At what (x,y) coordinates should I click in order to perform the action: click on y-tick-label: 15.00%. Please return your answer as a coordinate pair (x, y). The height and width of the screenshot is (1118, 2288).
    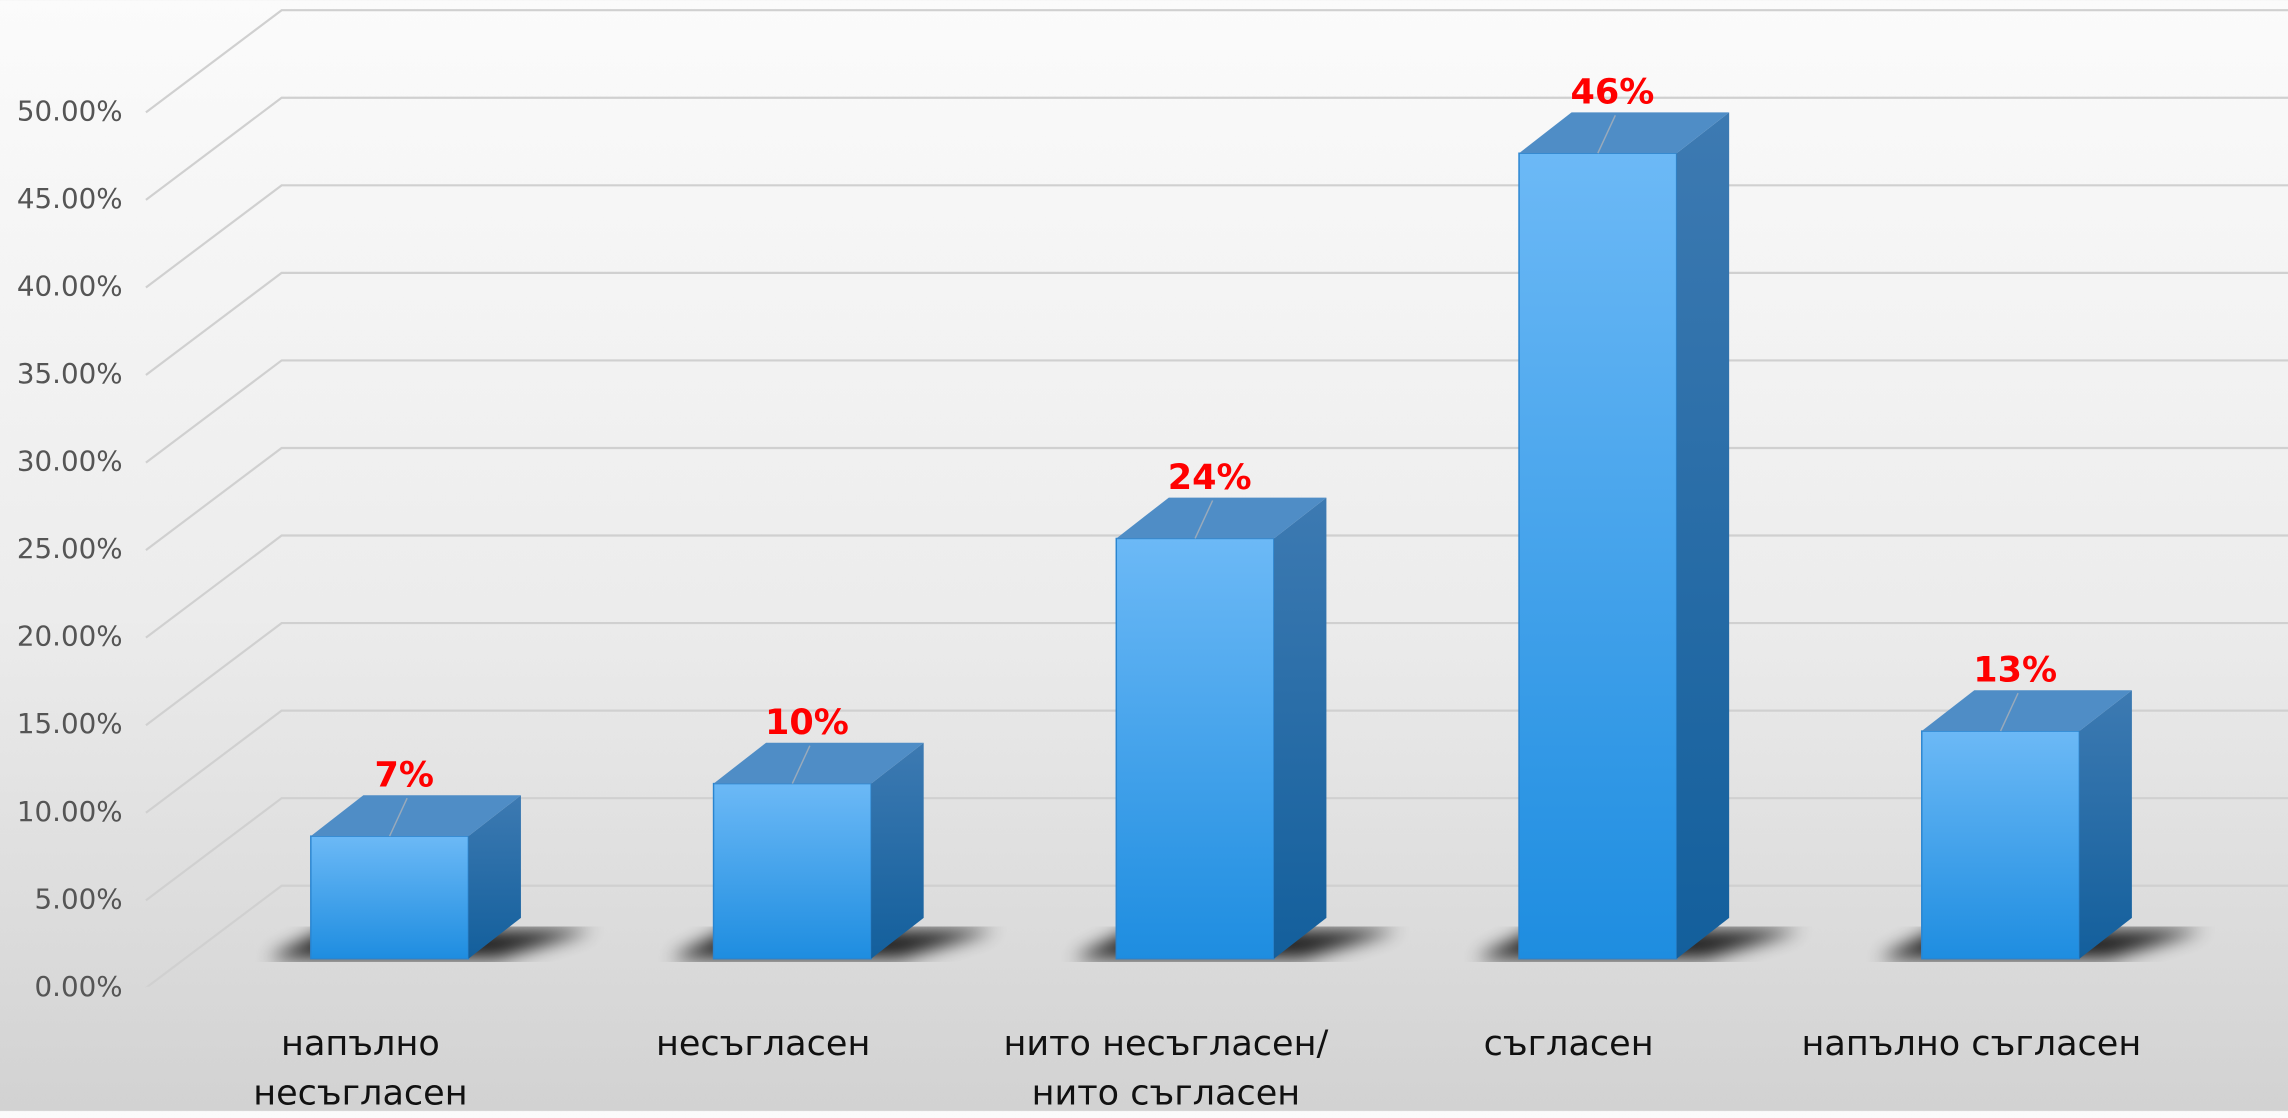
    Looking at the image, I should click on (70, 723).